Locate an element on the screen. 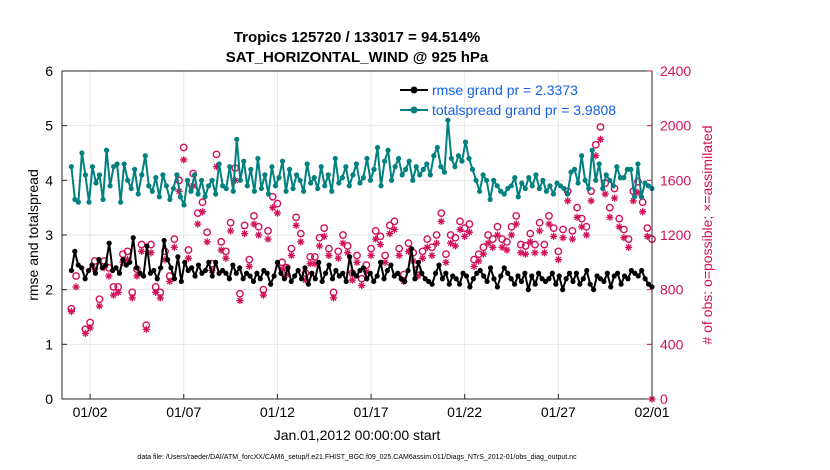 Image resolution: width=830 pixels, height=470 pixels. y-axis-right-ticks: 0 400 800 1200 1600 2000 2400 is located at coordinates (669, 235).